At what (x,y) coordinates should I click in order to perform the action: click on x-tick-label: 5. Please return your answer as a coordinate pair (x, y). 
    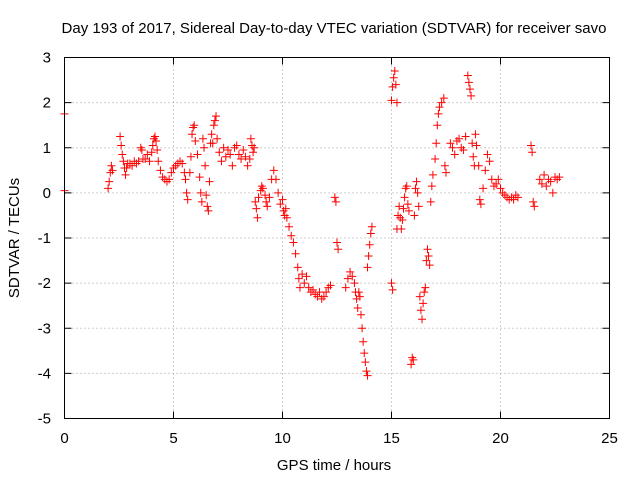
    Looking at the image, I should click on (173, 438).